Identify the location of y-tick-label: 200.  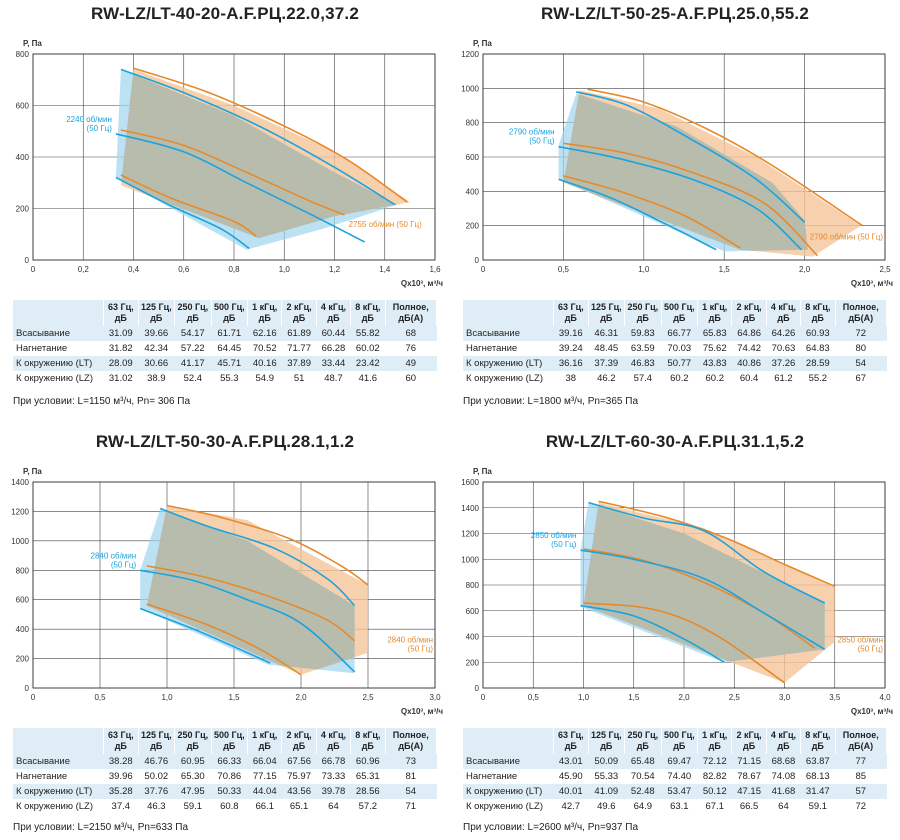
(23, 209).